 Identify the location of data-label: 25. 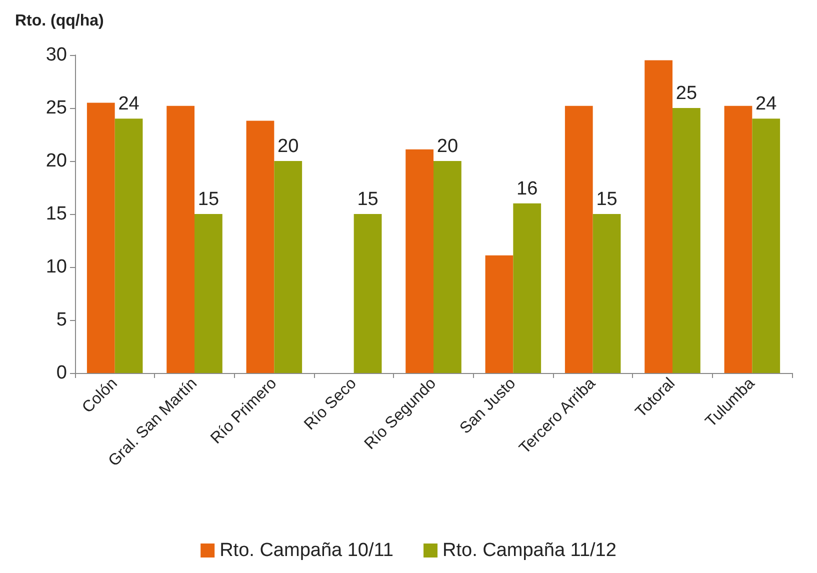
(687, 93).